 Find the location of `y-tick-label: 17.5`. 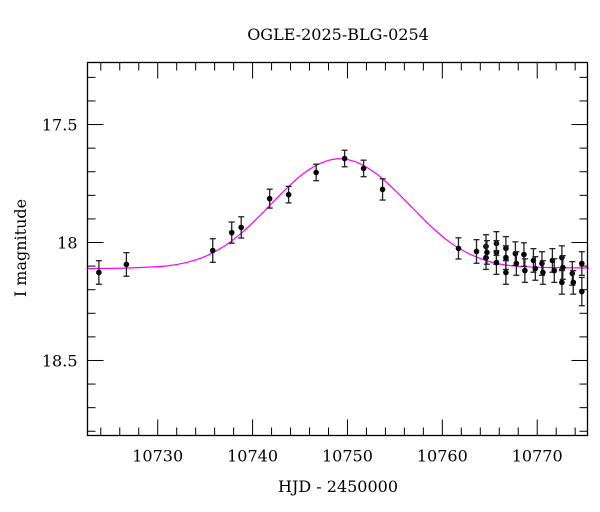

y-tick-label: 17.5 is located at coordinates (60, 125).